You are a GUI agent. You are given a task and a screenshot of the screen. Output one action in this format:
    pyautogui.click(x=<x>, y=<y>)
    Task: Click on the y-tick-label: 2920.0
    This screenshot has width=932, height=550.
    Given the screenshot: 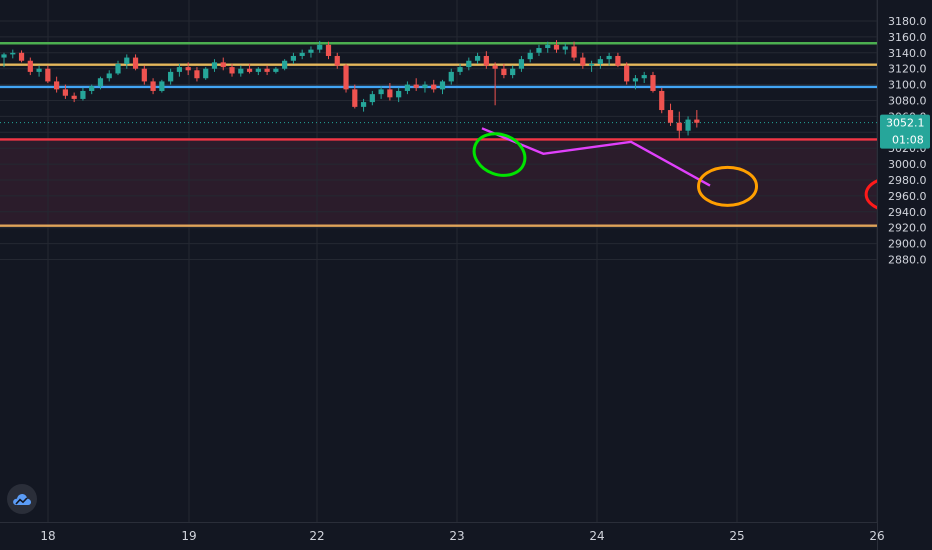 What is the action you would take?
    pyautogui.click(x=907, y=228)
    